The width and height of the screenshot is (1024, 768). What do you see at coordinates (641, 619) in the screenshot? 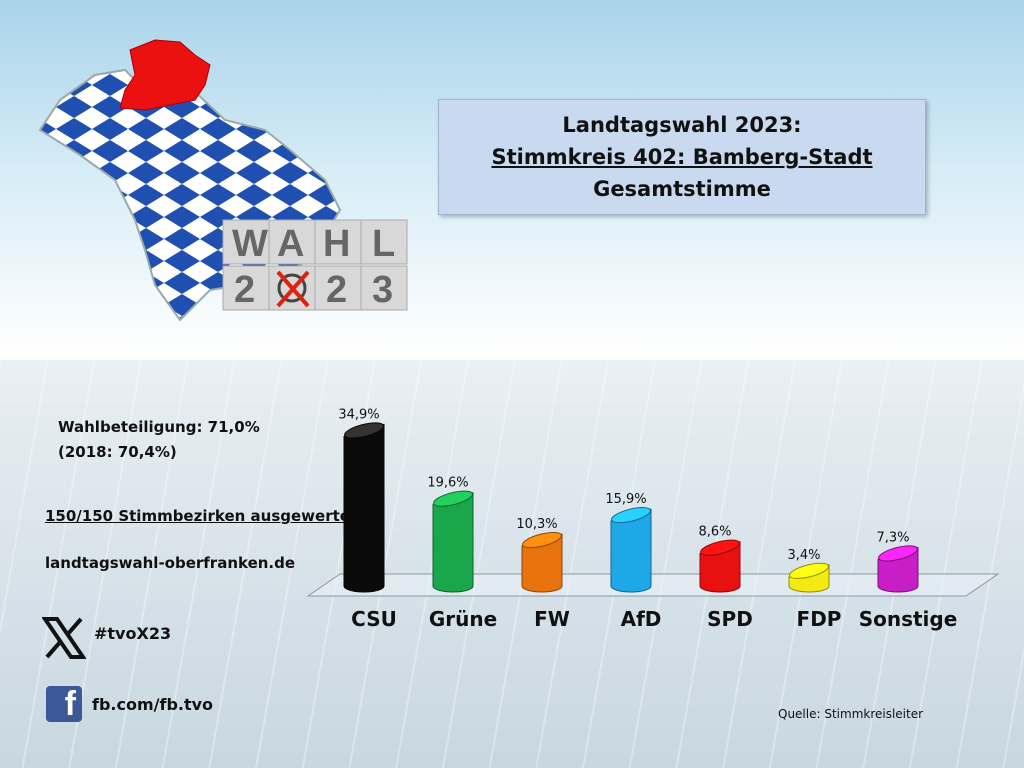
I see `category-label: AfD` at bounding box center [641, 619].